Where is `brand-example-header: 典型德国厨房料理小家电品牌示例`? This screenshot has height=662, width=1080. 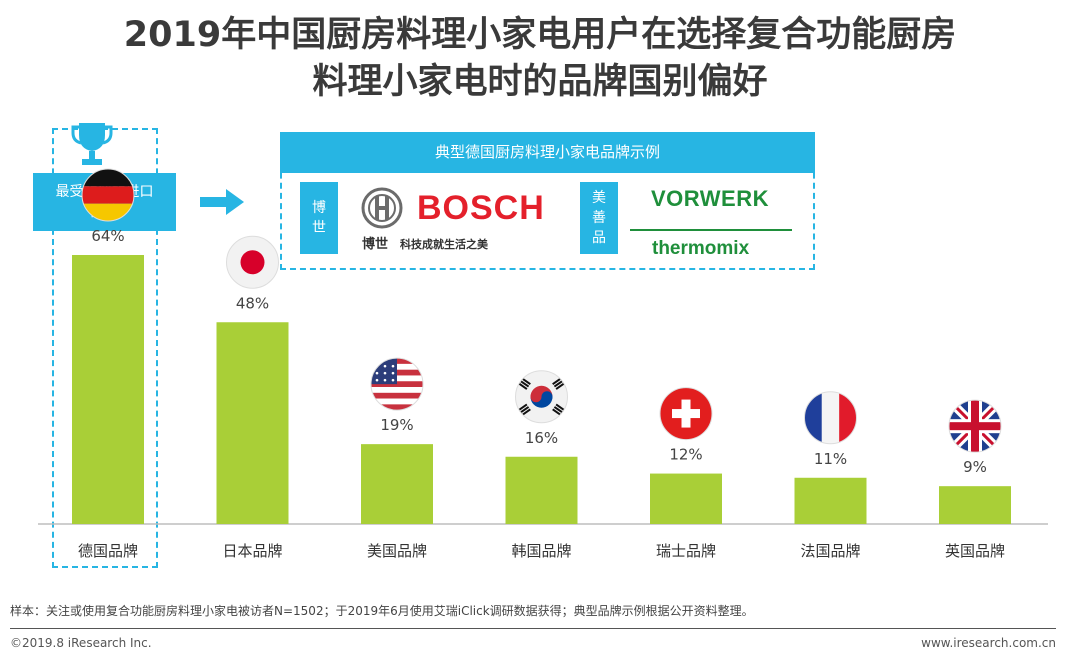 brand-example-header: 典型德国厨房料理小家电品牌示例 is located at coordinates (547, 152).